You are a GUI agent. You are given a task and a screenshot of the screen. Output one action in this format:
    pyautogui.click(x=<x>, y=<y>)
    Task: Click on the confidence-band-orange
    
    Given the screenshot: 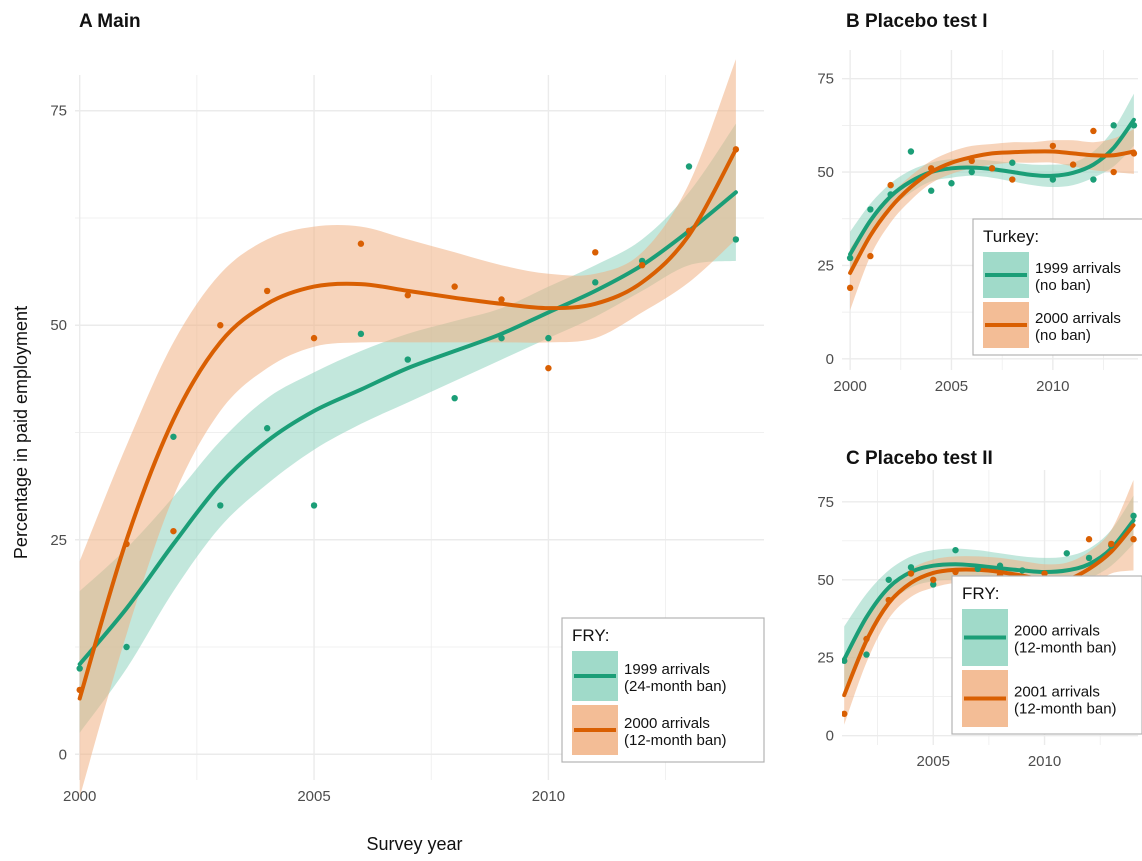 What is the action you would take?
    pyautogui.click(x=989, y=602)
    